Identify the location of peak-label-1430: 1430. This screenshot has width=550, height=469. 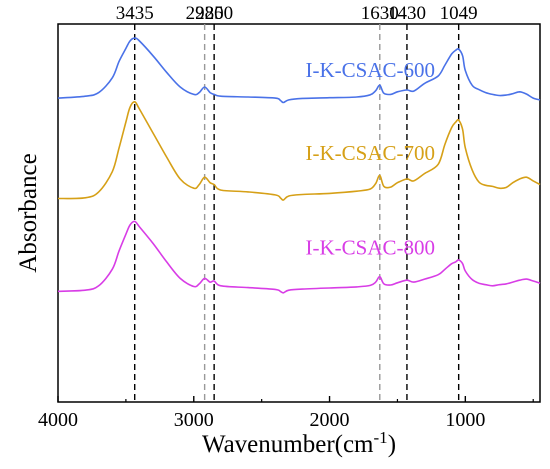
(407, 13).